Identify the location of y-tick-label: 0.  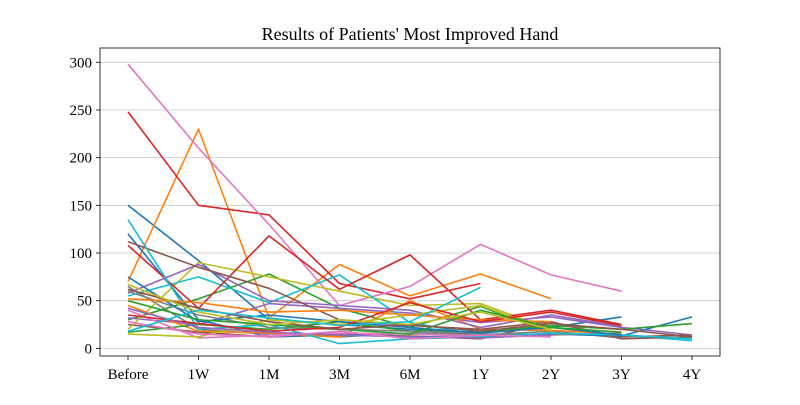
(89, 349).